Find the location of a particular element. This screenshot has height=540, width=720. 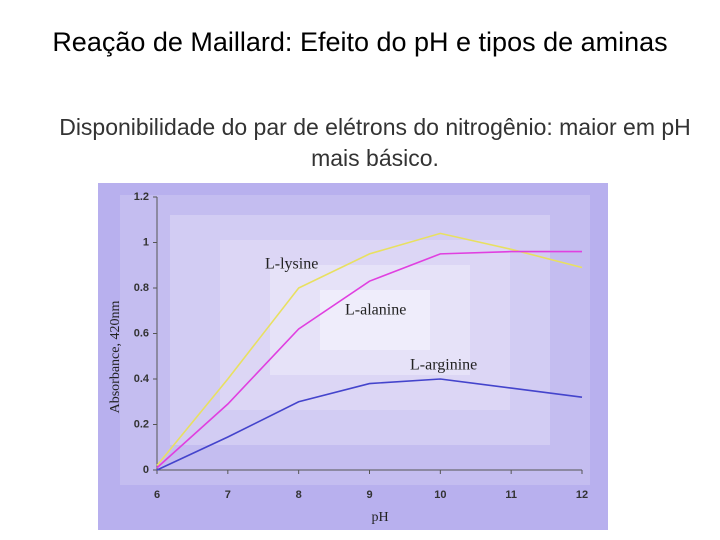

y-tick-label: 0.4 is located at coordinates (142, 379).